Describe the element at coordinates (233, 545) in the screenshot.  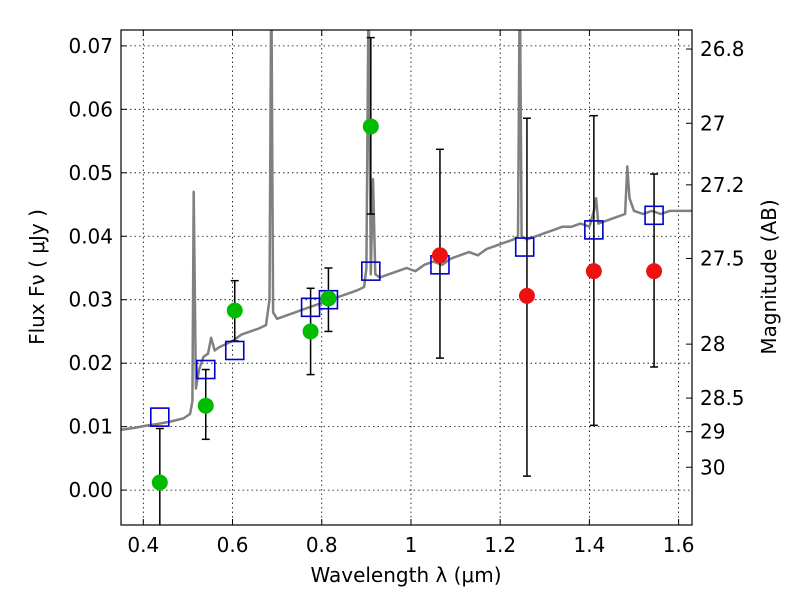
I see `x-tick-label: 0.6` at that location.